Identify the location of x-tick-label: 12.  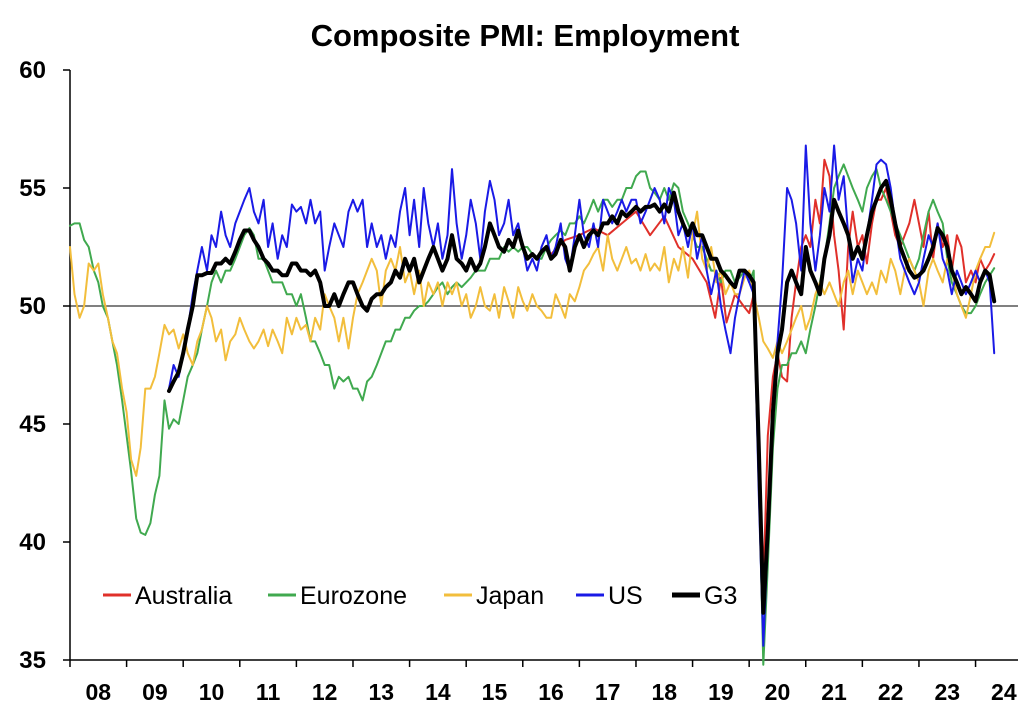
(325, 692).